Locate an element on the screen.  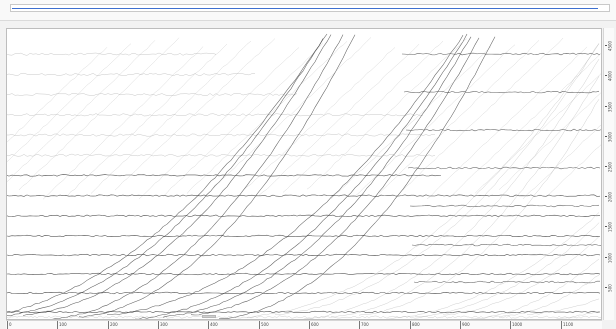
x-tick: 200 is located at coordinates (113, 325).